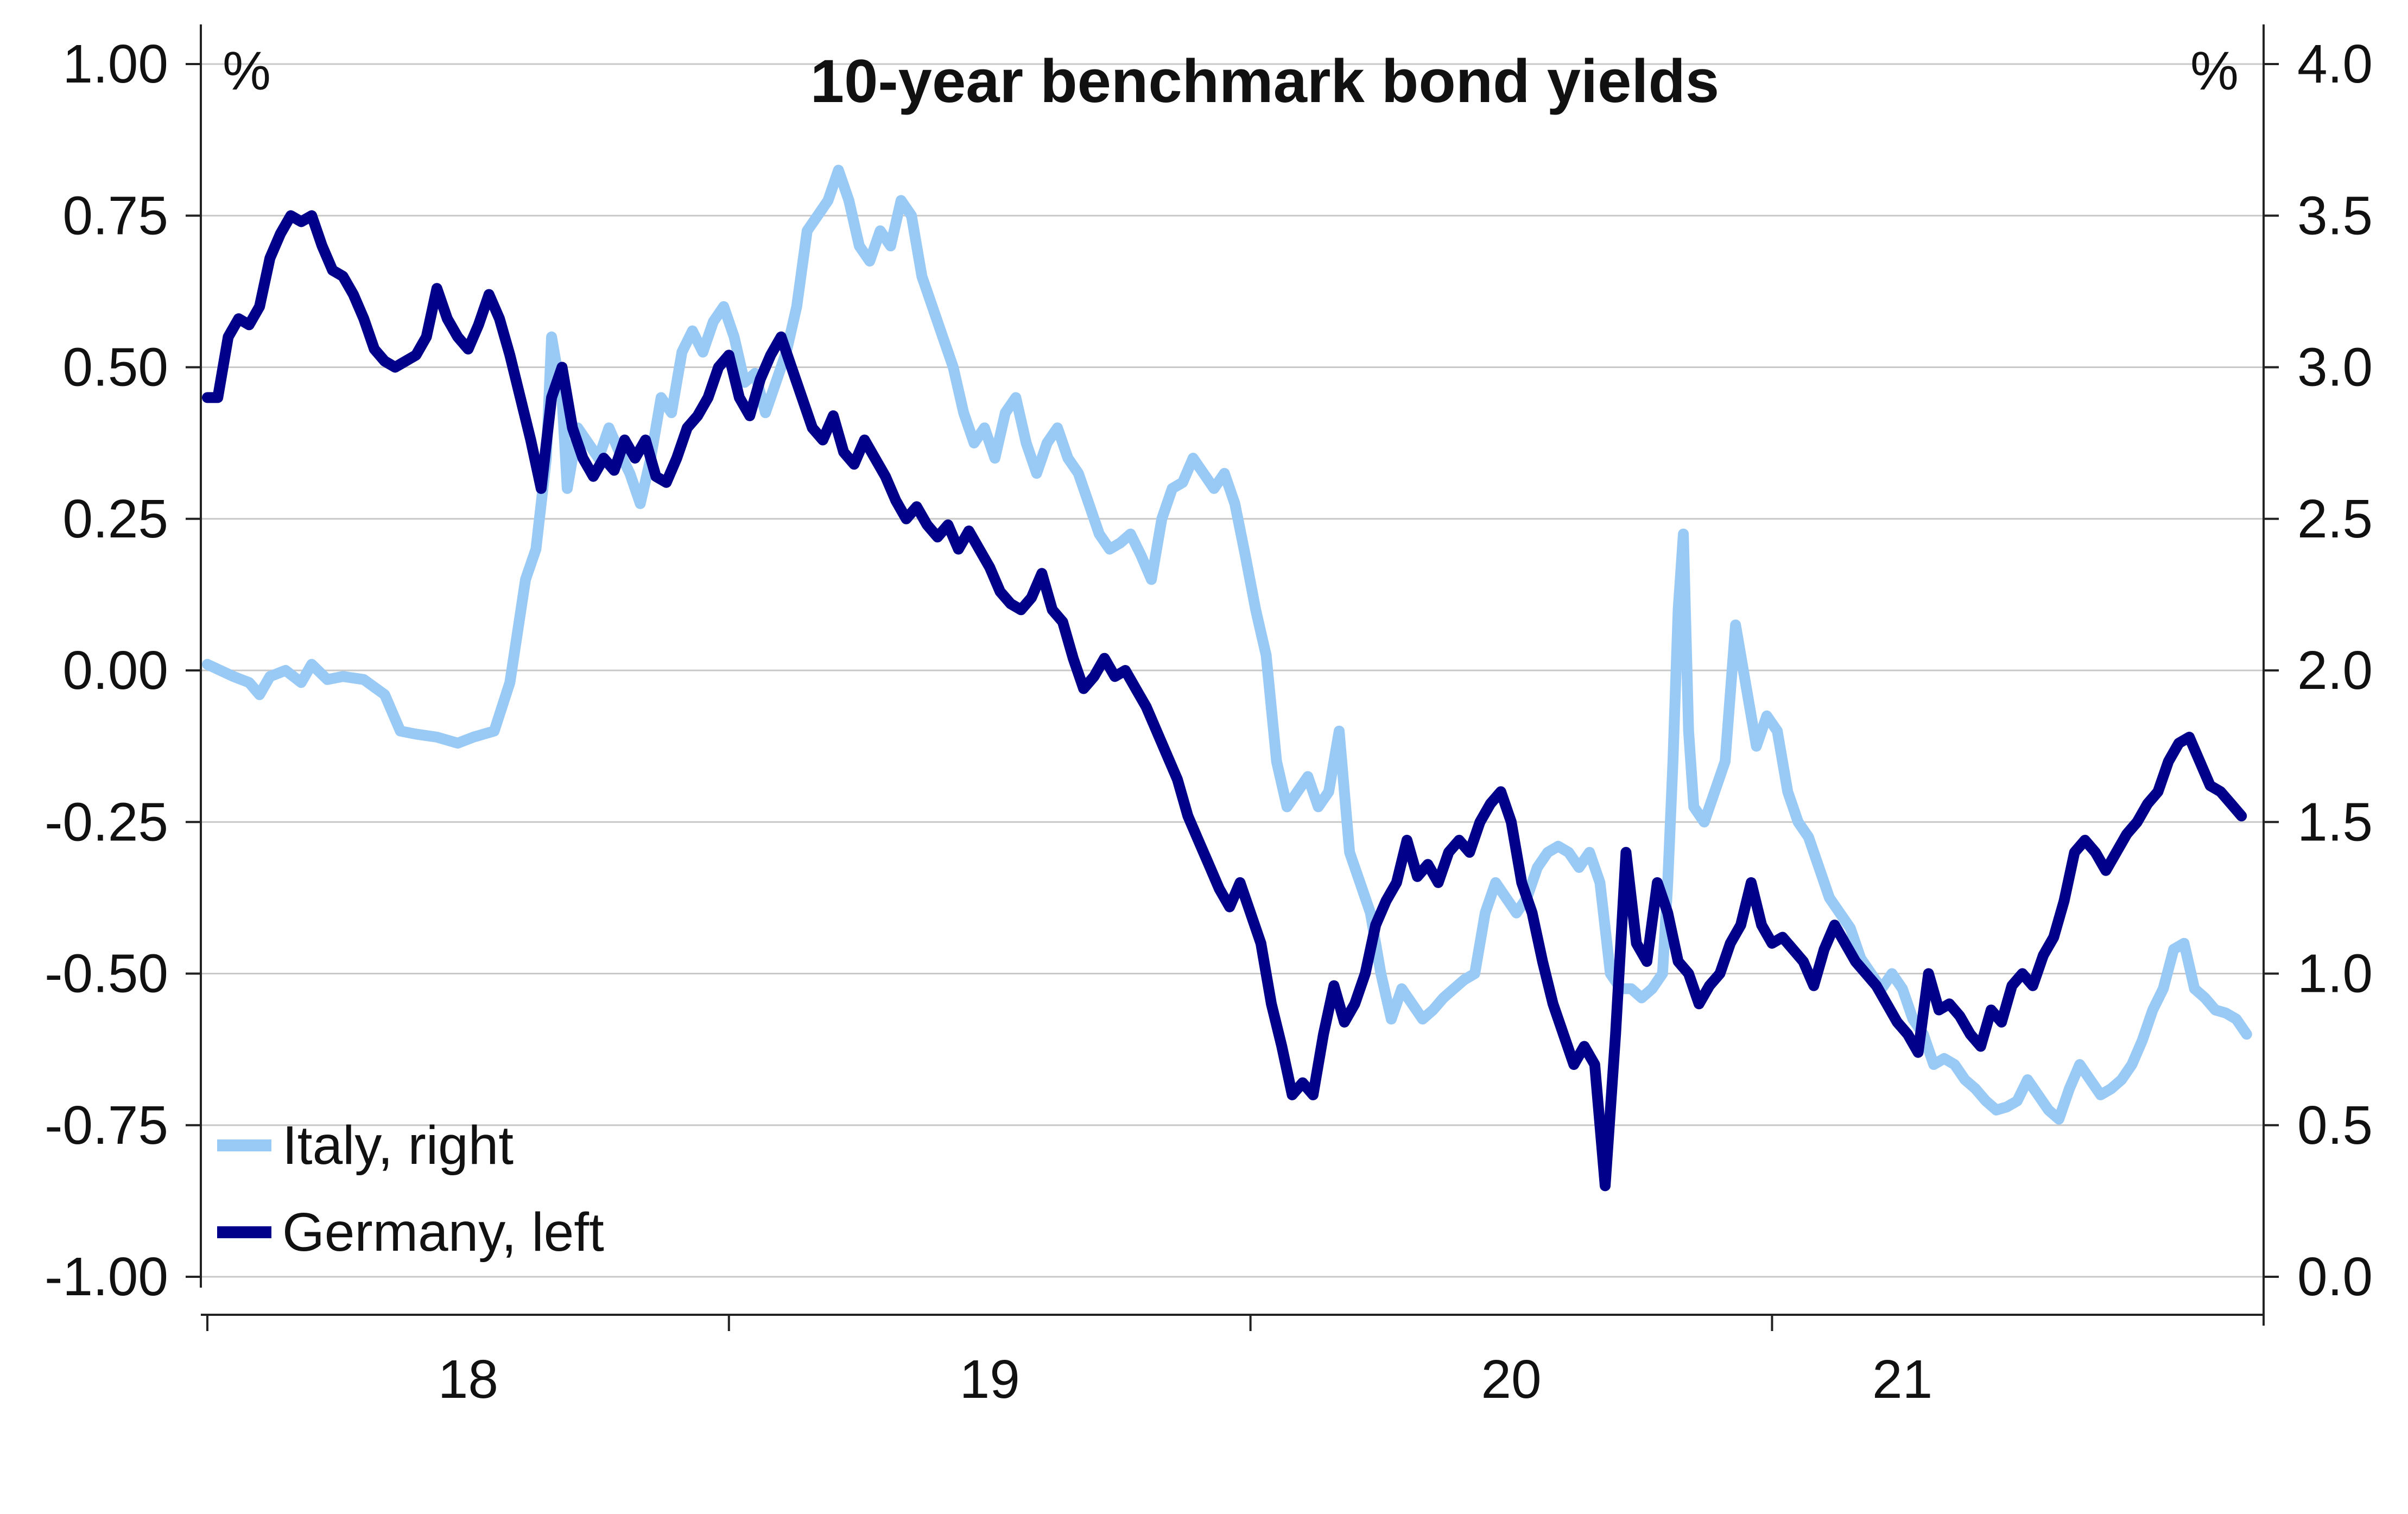 This screenshot has height=1514, width=2408. I want to click on right-axis-tick-label: 3.5, so click(2335, 216).